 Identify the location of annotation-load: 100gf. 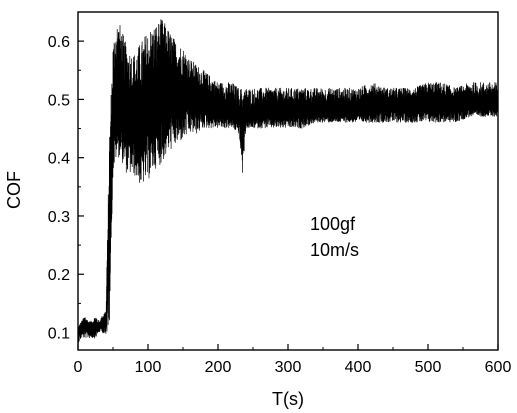
(333, 224).